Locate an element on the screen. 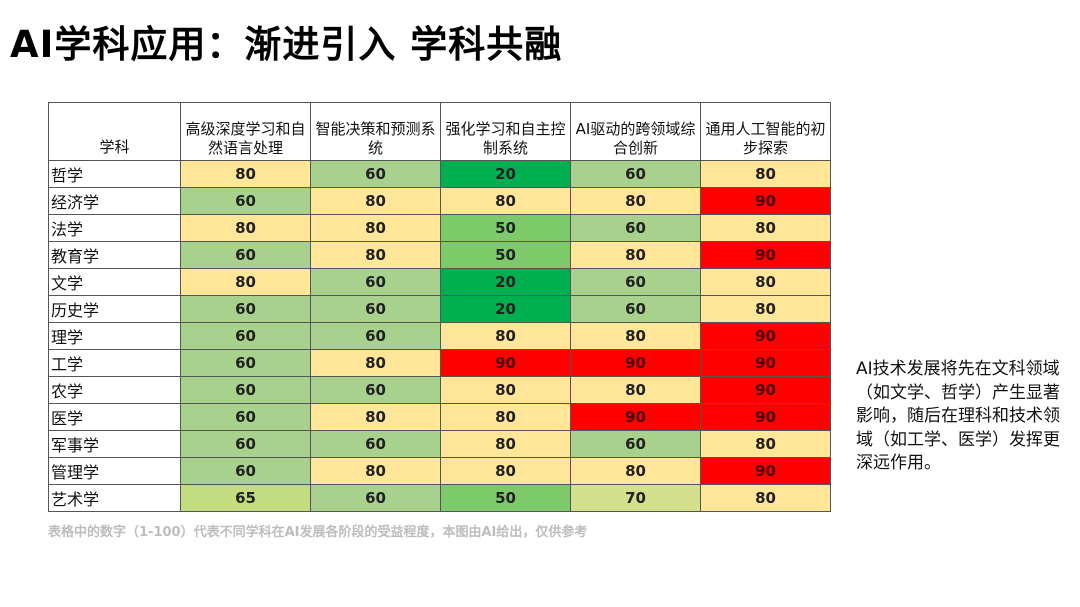  row-label: 法学 is located at coordinates (114, 228).